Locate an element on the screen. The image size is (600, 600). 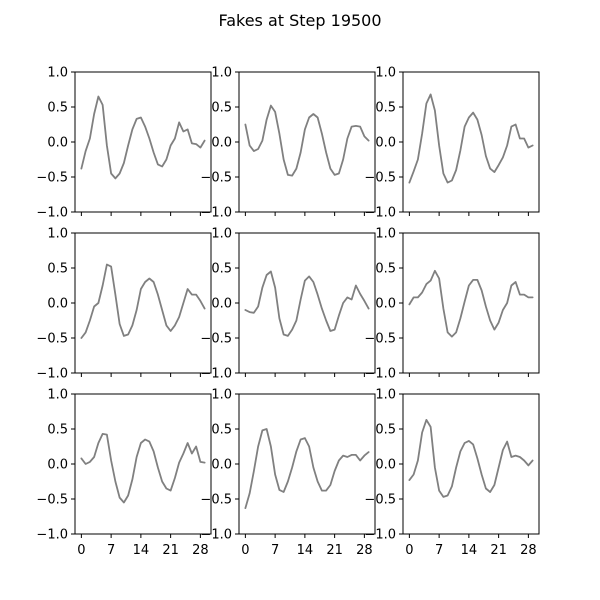
subplot-3-3: −1.0 −0.5 0.0 0.5 1.0 0 7 14 21 28 is located at coordinates (452, 473).